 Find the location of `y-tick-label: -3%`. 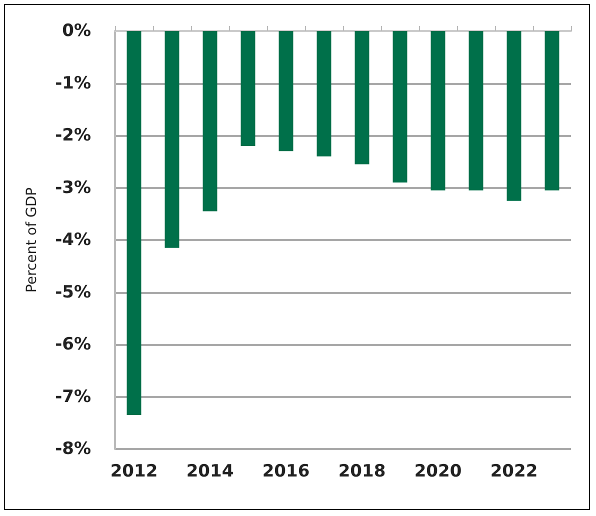

y-tick-label: -3% is located at coordinates (73, 188).